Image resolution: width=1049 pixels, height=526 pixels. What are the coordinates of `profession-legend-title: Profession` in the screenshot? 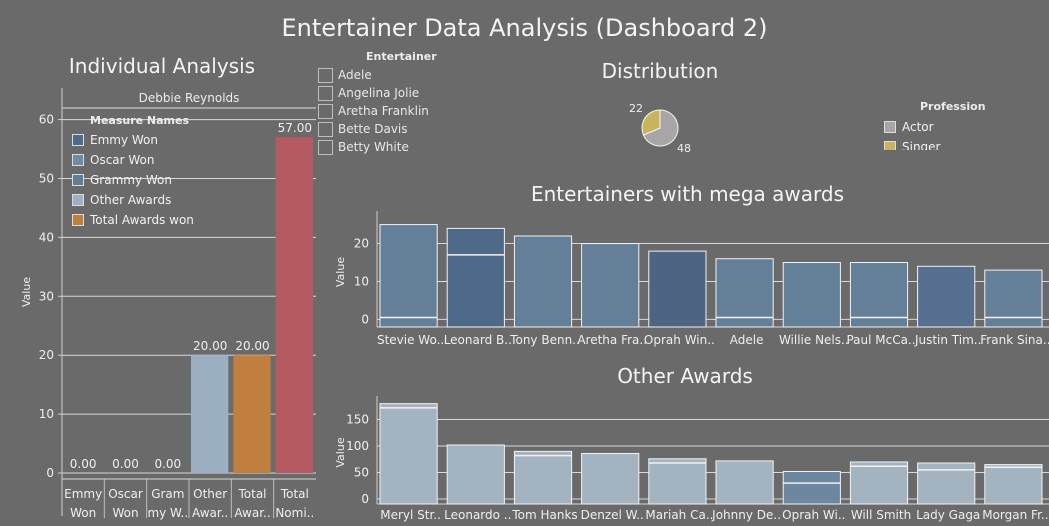 It's located at (953, 106).